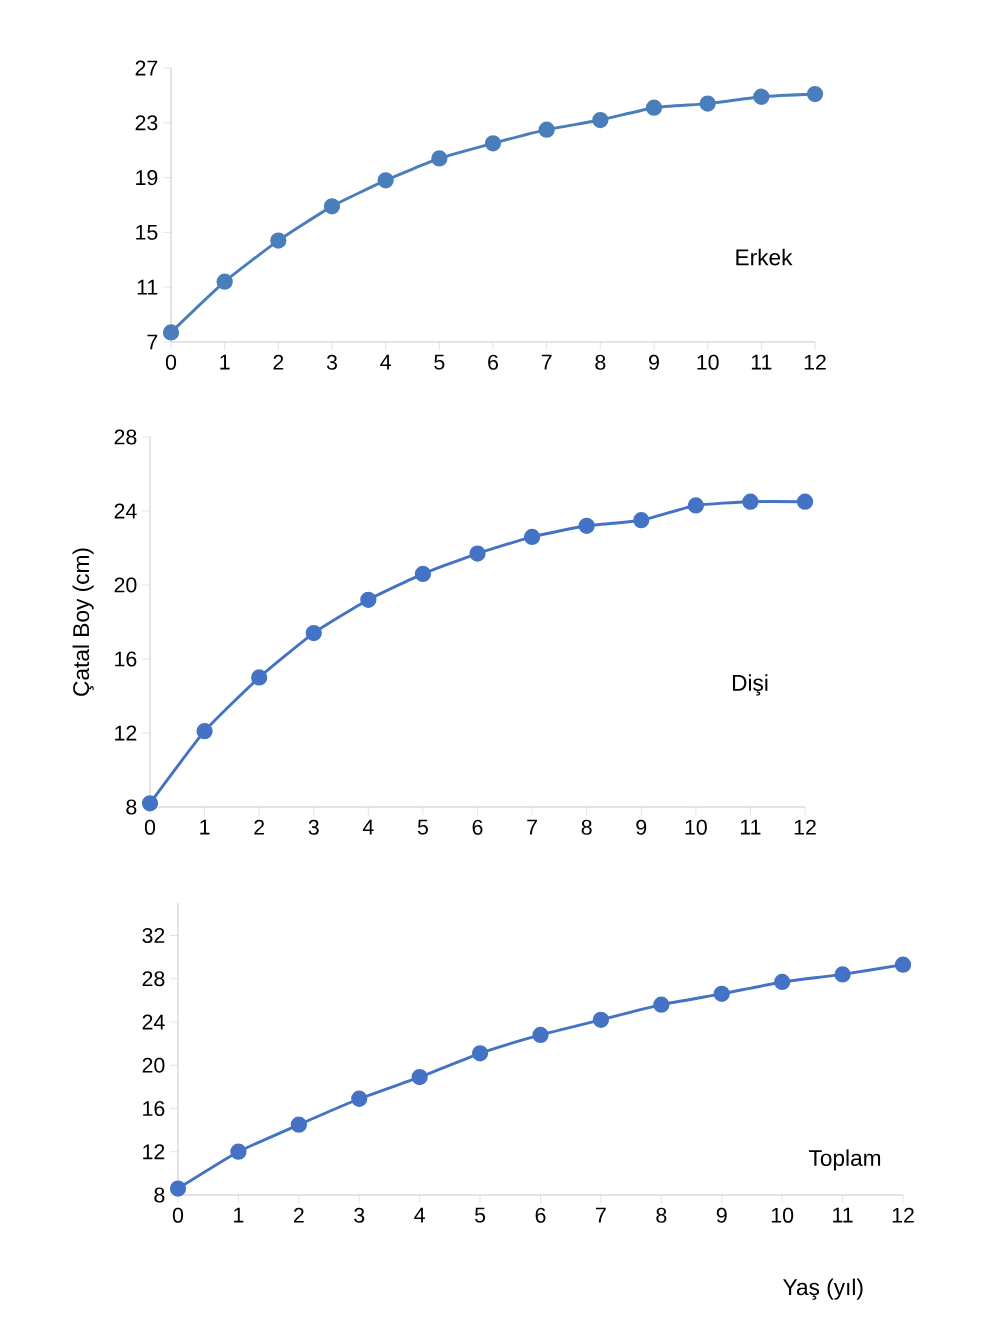 Image resolution: width=996 pixels, height=1334 pixels. Describe the element at coordinates (764, 257) in the screenshot. I see `annotation: Erkek` at that location.